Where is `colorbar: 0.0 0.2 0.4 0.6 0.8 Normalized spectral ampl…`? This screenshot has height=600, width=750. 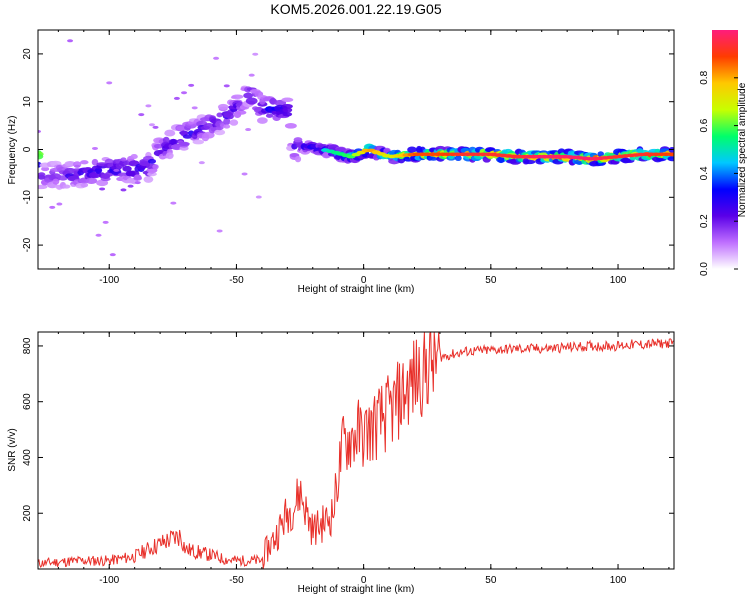 colorbar: 0.0 0.2 0.4 0.6 0.8 Normalized spectral ampl… is located at coordinates (723, 153).